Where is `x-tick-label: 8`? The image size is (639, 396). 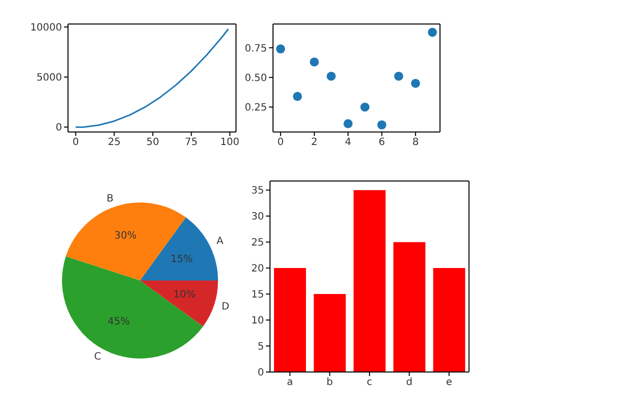
x-tick-label: 8 is located at coordinates (415, 142).